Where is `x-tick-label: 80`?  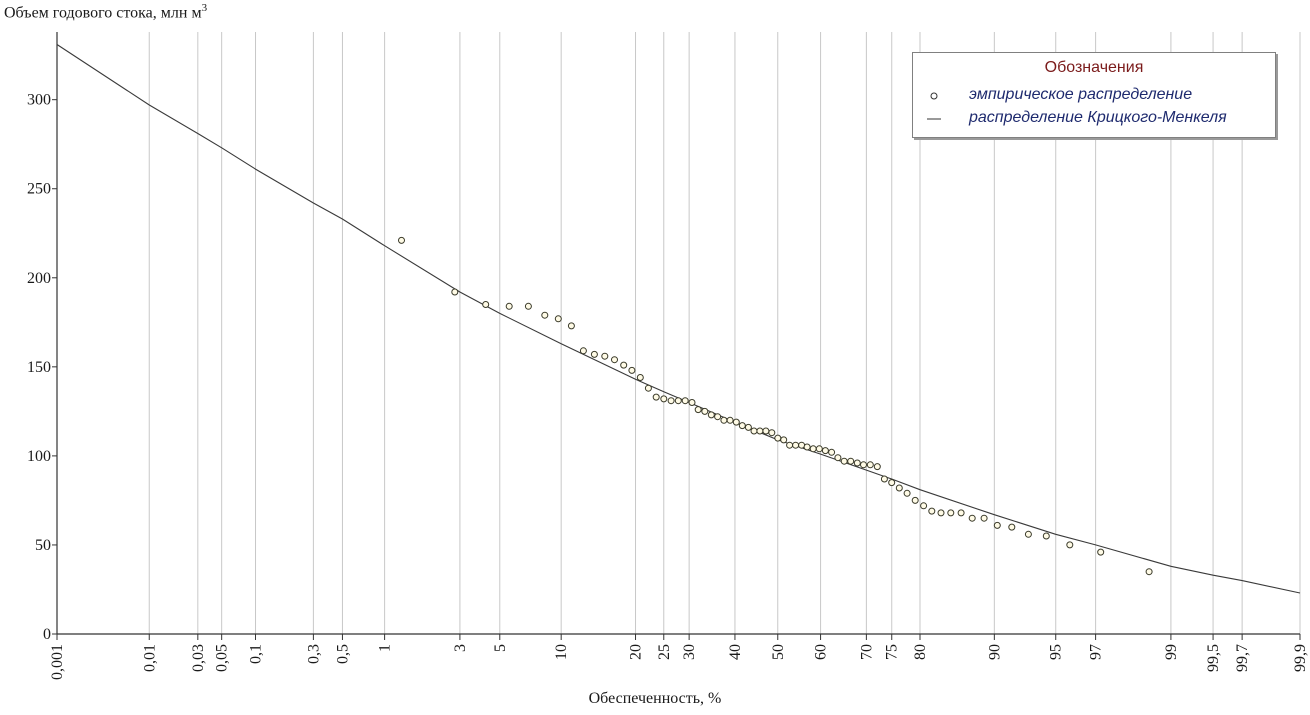 x-tick-label: 80 is located at coordinates (920, 652).